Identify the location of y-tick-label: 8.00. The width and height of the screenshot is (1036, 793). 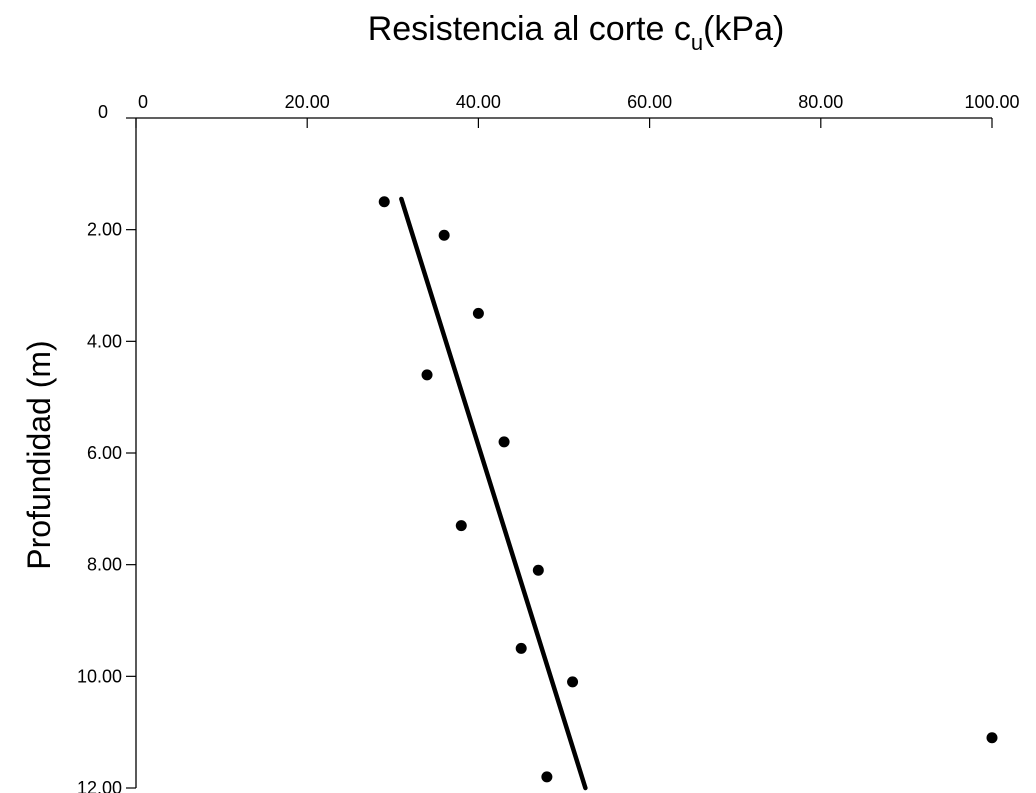
(104, 565).